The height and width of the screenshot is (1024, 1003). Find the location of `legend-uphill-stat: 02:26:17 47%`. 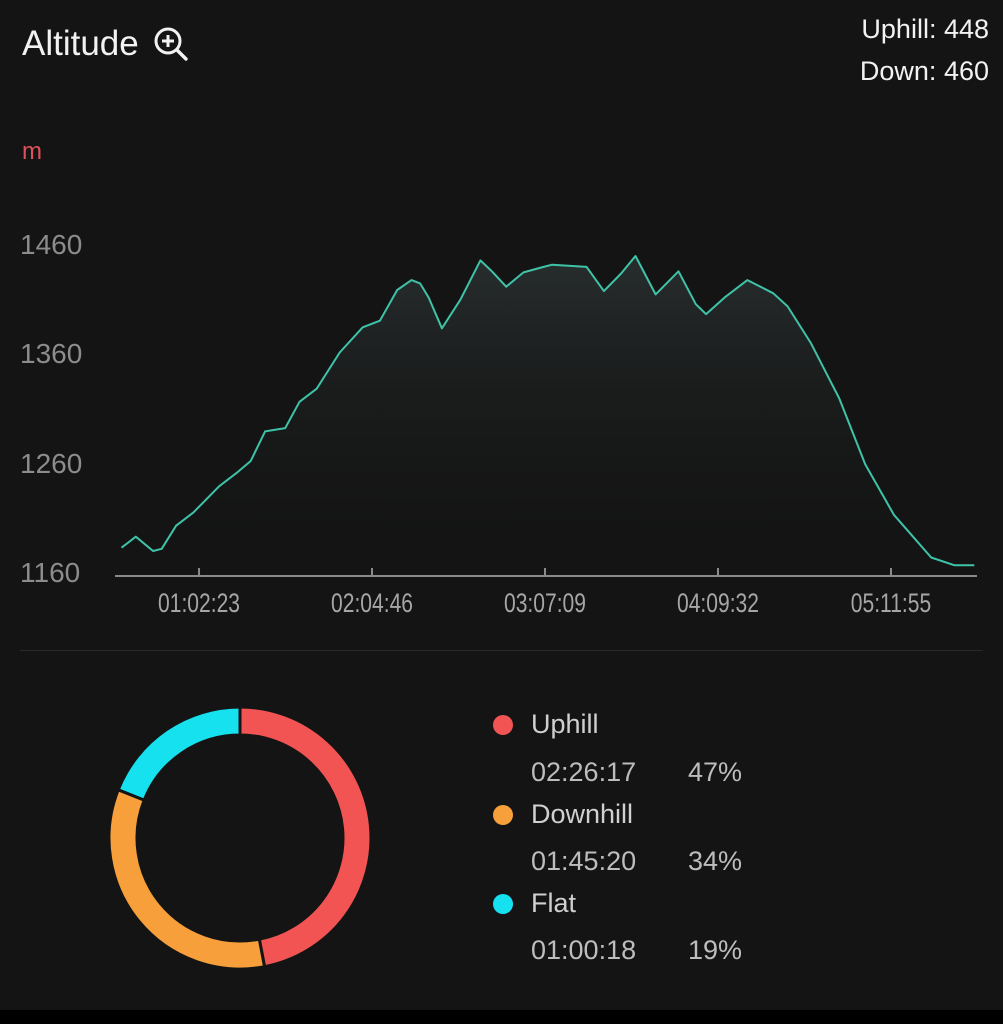

legend-uphill-stat: 02:26:17 47% is located at coordinates (636, 772).